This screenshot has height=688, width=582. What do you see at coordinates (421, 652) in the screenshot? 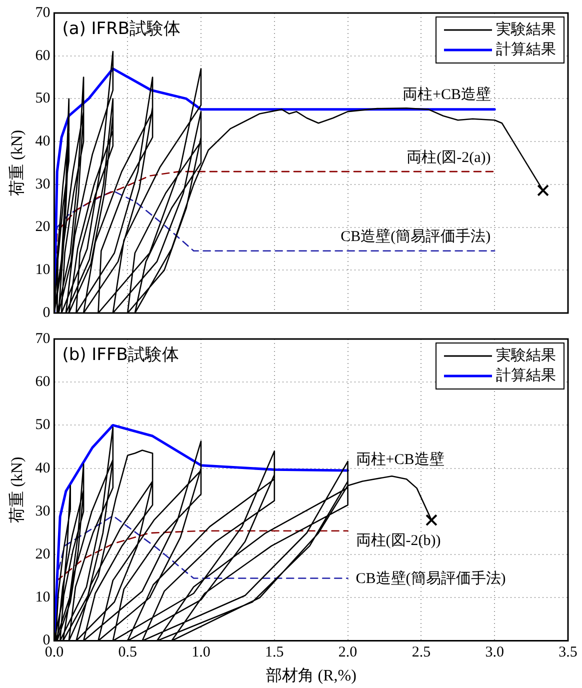
I see `x-tick-label: 2.5` at bounding box center [421, 652].